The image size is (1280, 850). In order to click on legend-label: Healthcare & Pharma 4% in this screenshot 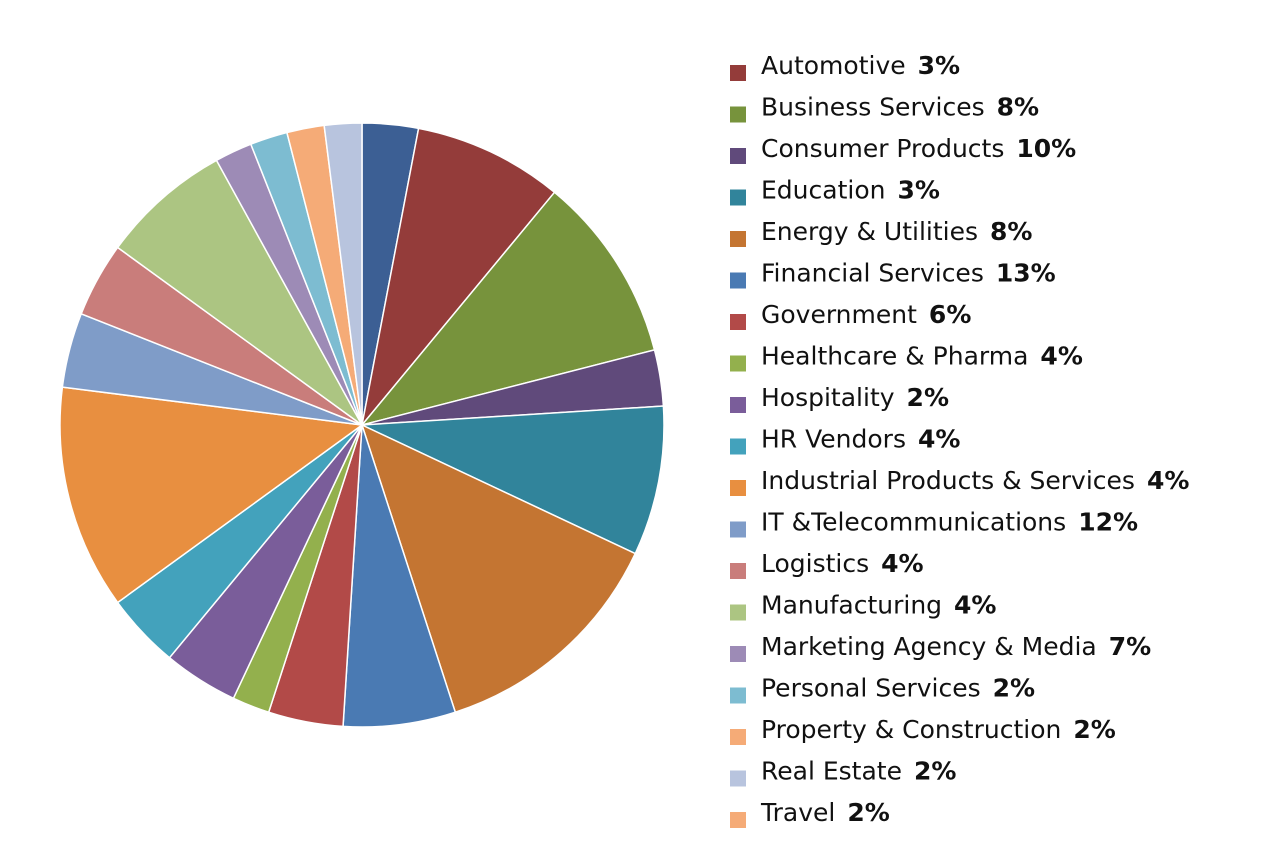, I will do `click(922, 356)`.